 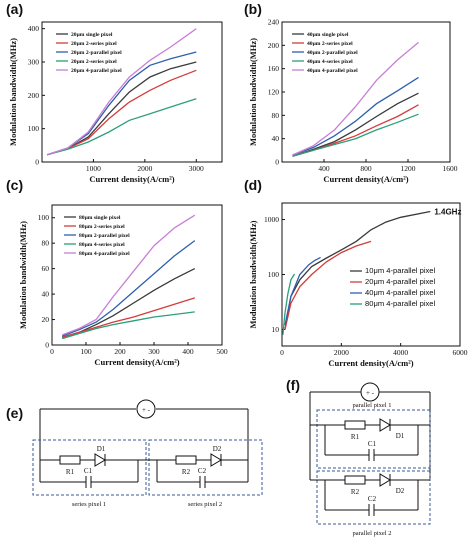 What do you see at coordinates (355, 480) in the screenshot?
I see `resistor-r2-f` at bounding box center [355, 480].